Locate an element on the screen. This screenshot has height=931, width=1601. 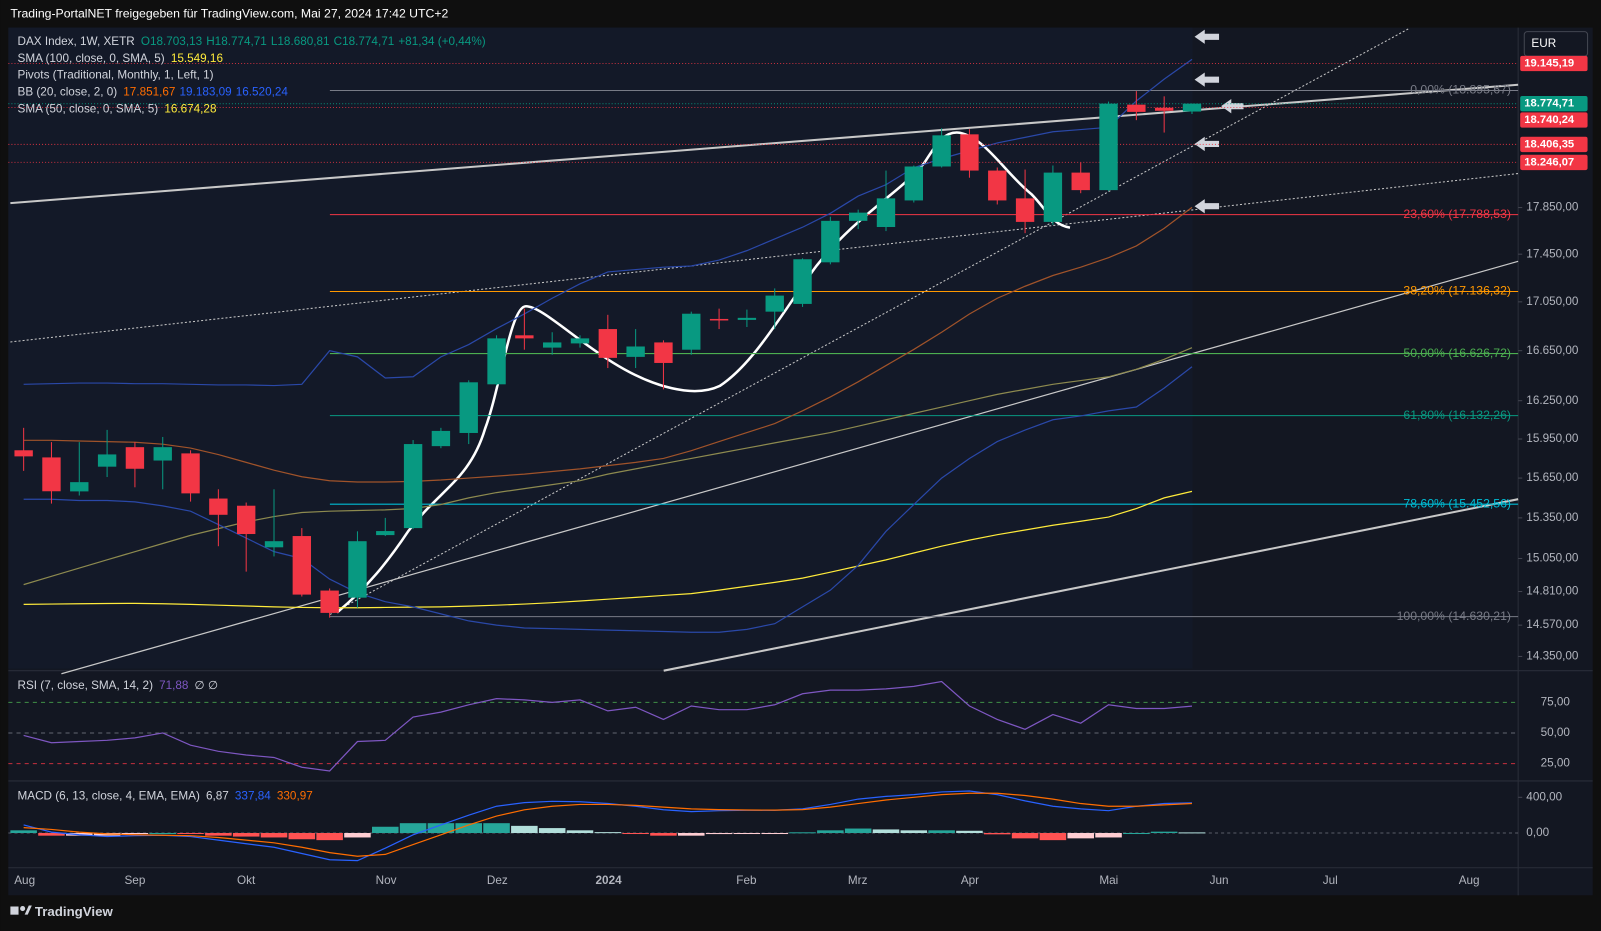
legend-title: SMA (100, close, 0, SMA, 5) is located at coordinates (91, 58).